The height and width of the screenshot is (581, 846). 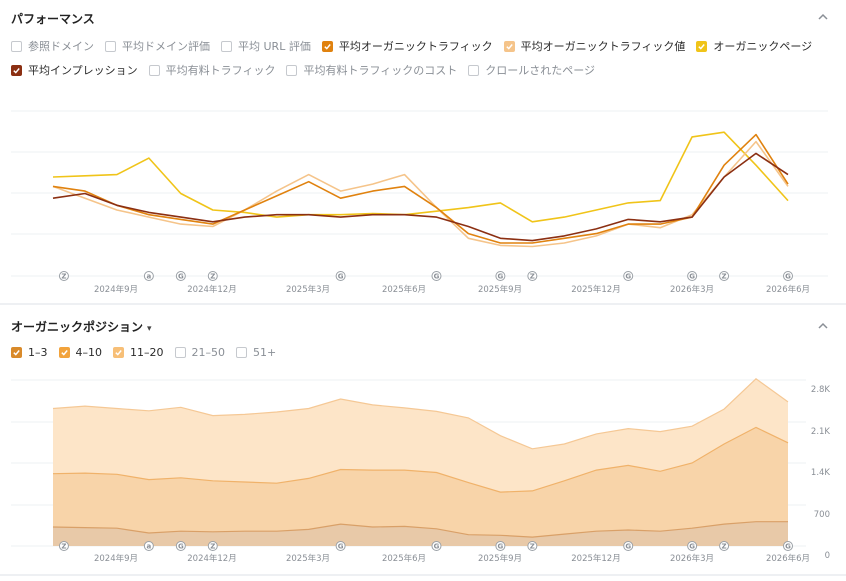 I want to click on x-tick-label: 2024年12月, so click(x=211, y=558).